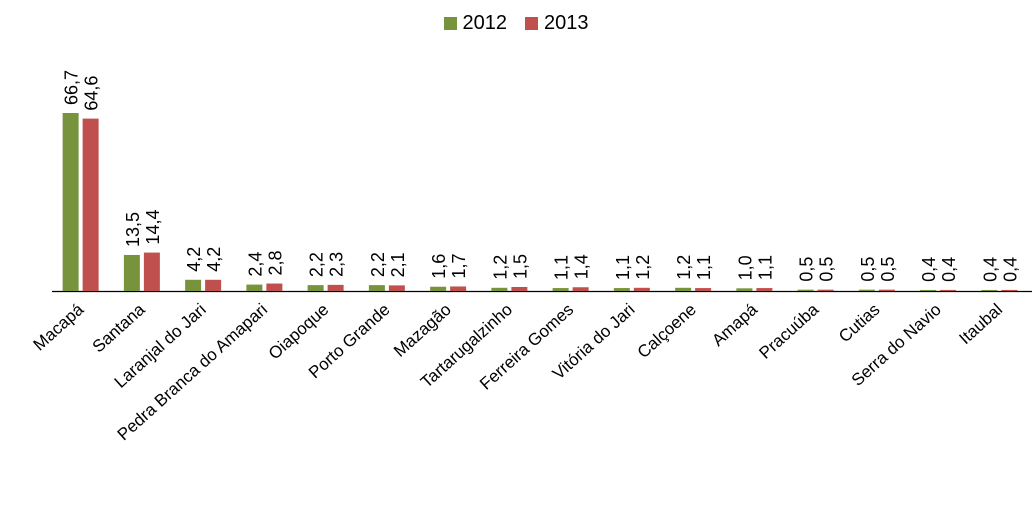 This screenshot has height=518, width=1032. What do you see at coordinates (194, 259) in the screenshot?
I see `data-label-2012-3: 4,2` at bounding box center [194, 259].